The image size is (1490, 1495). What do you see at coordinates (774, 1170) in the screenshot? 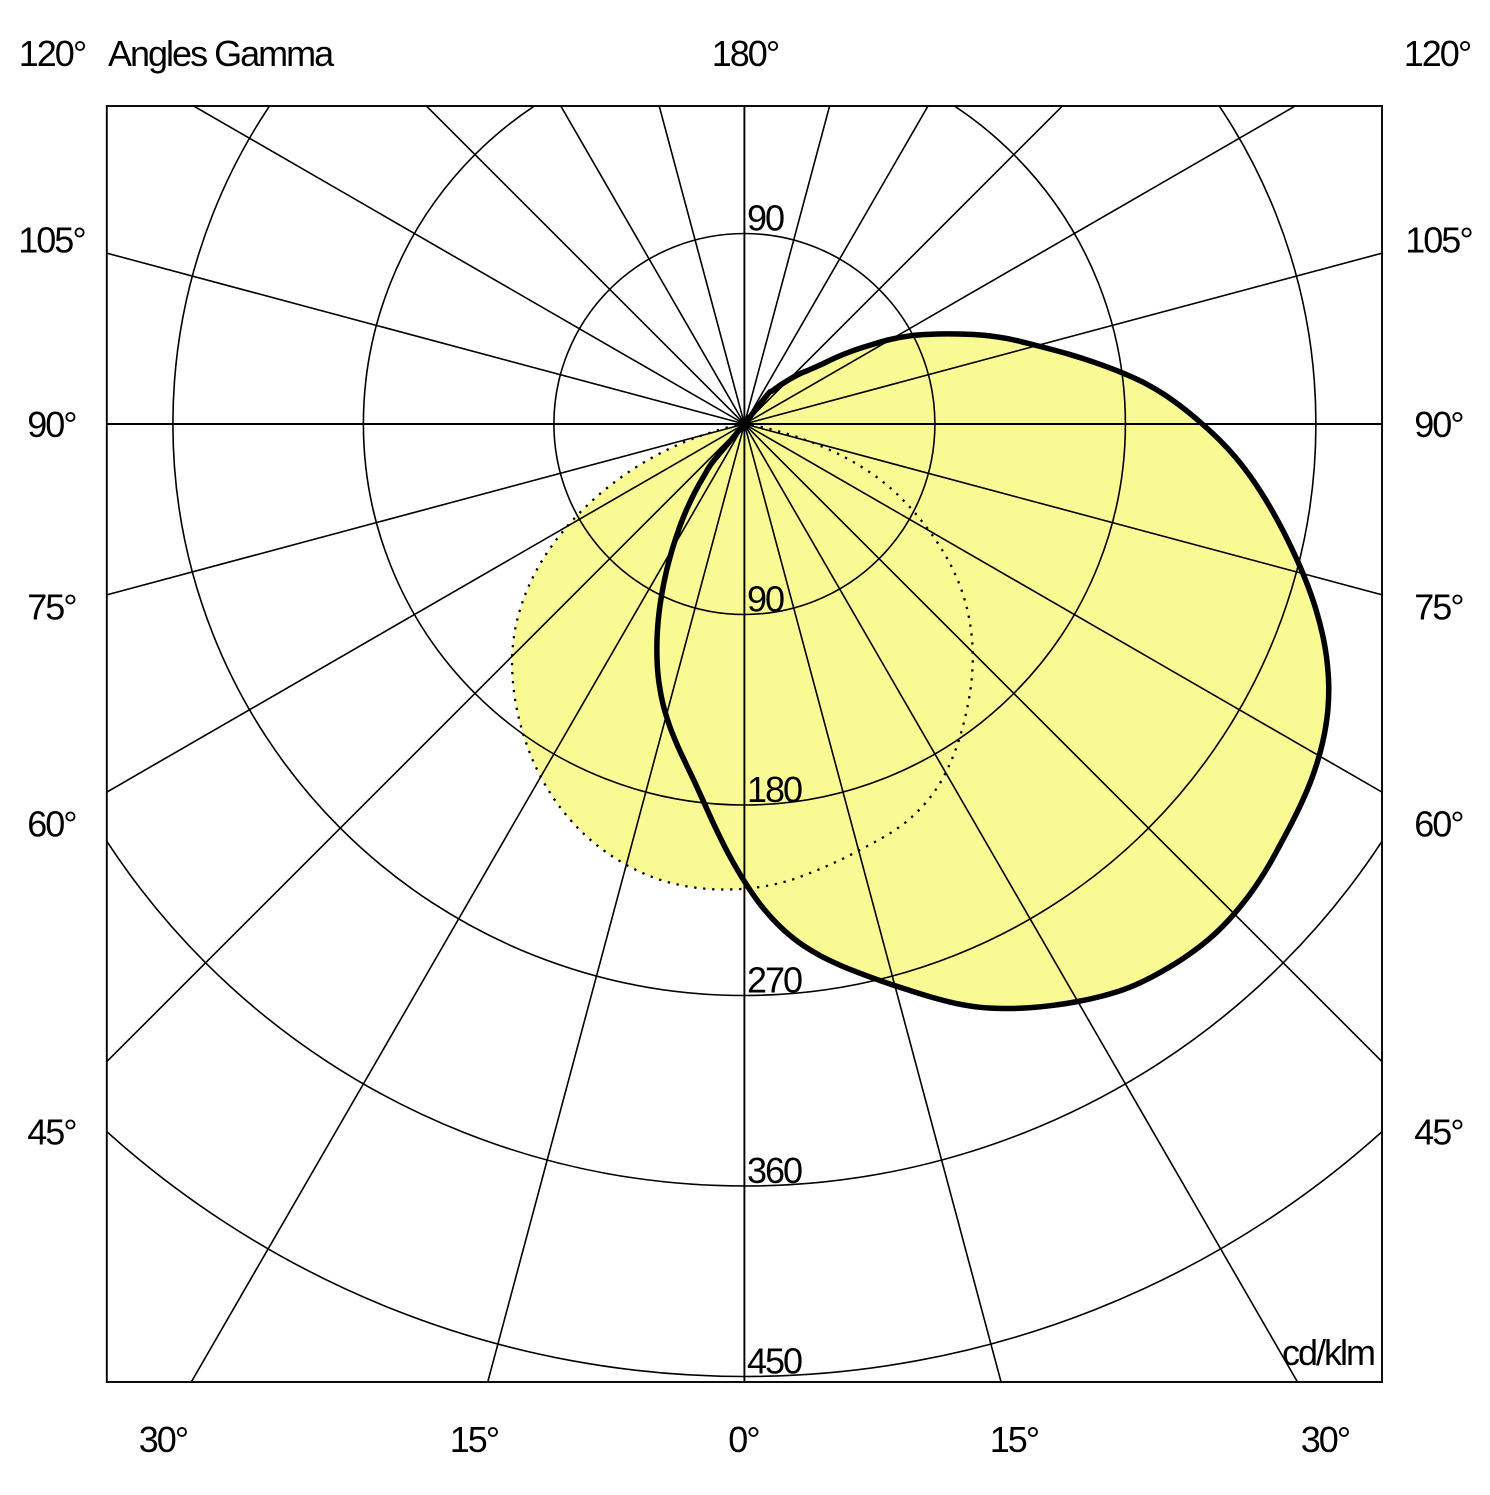
I see `svg-text: 360` at bounding box center [774, 1170].